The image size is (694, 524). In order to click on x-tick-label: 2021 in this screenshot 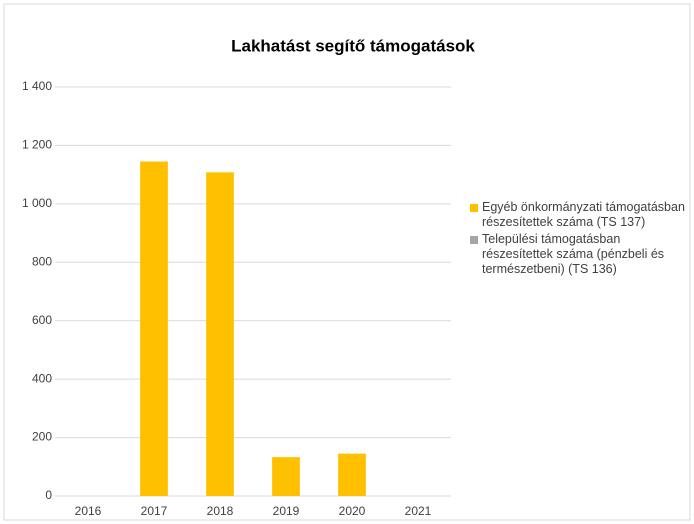, I will do `click(418, 511)`.